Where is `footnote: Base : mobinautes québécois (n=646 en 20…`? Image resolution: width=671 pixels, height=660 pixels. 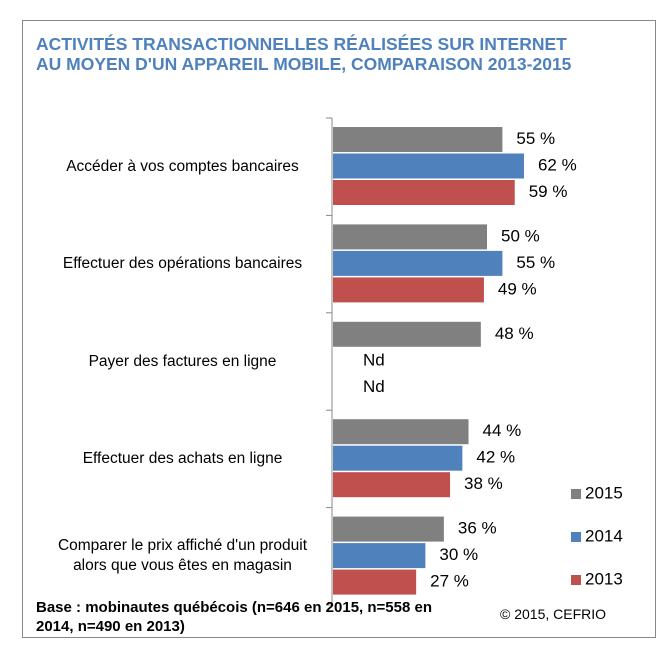 footnote: Base : mobinautes québécois (n=646 en 20… is located at coordinates (234, 617).